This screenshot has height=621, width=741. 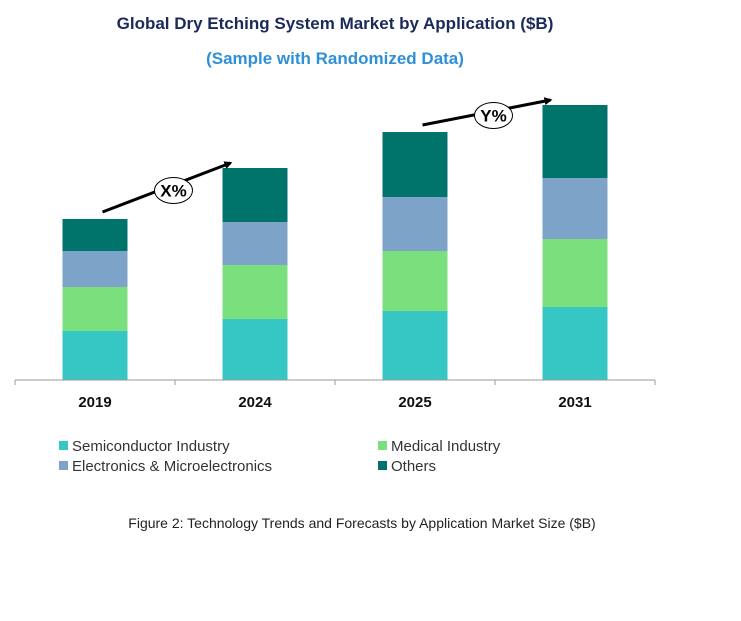 What do you see at coordinates (255, 349) in the screenshot?
I see `bar-segment-2024-semiconductor-industry` at bounding box center [255, 349].